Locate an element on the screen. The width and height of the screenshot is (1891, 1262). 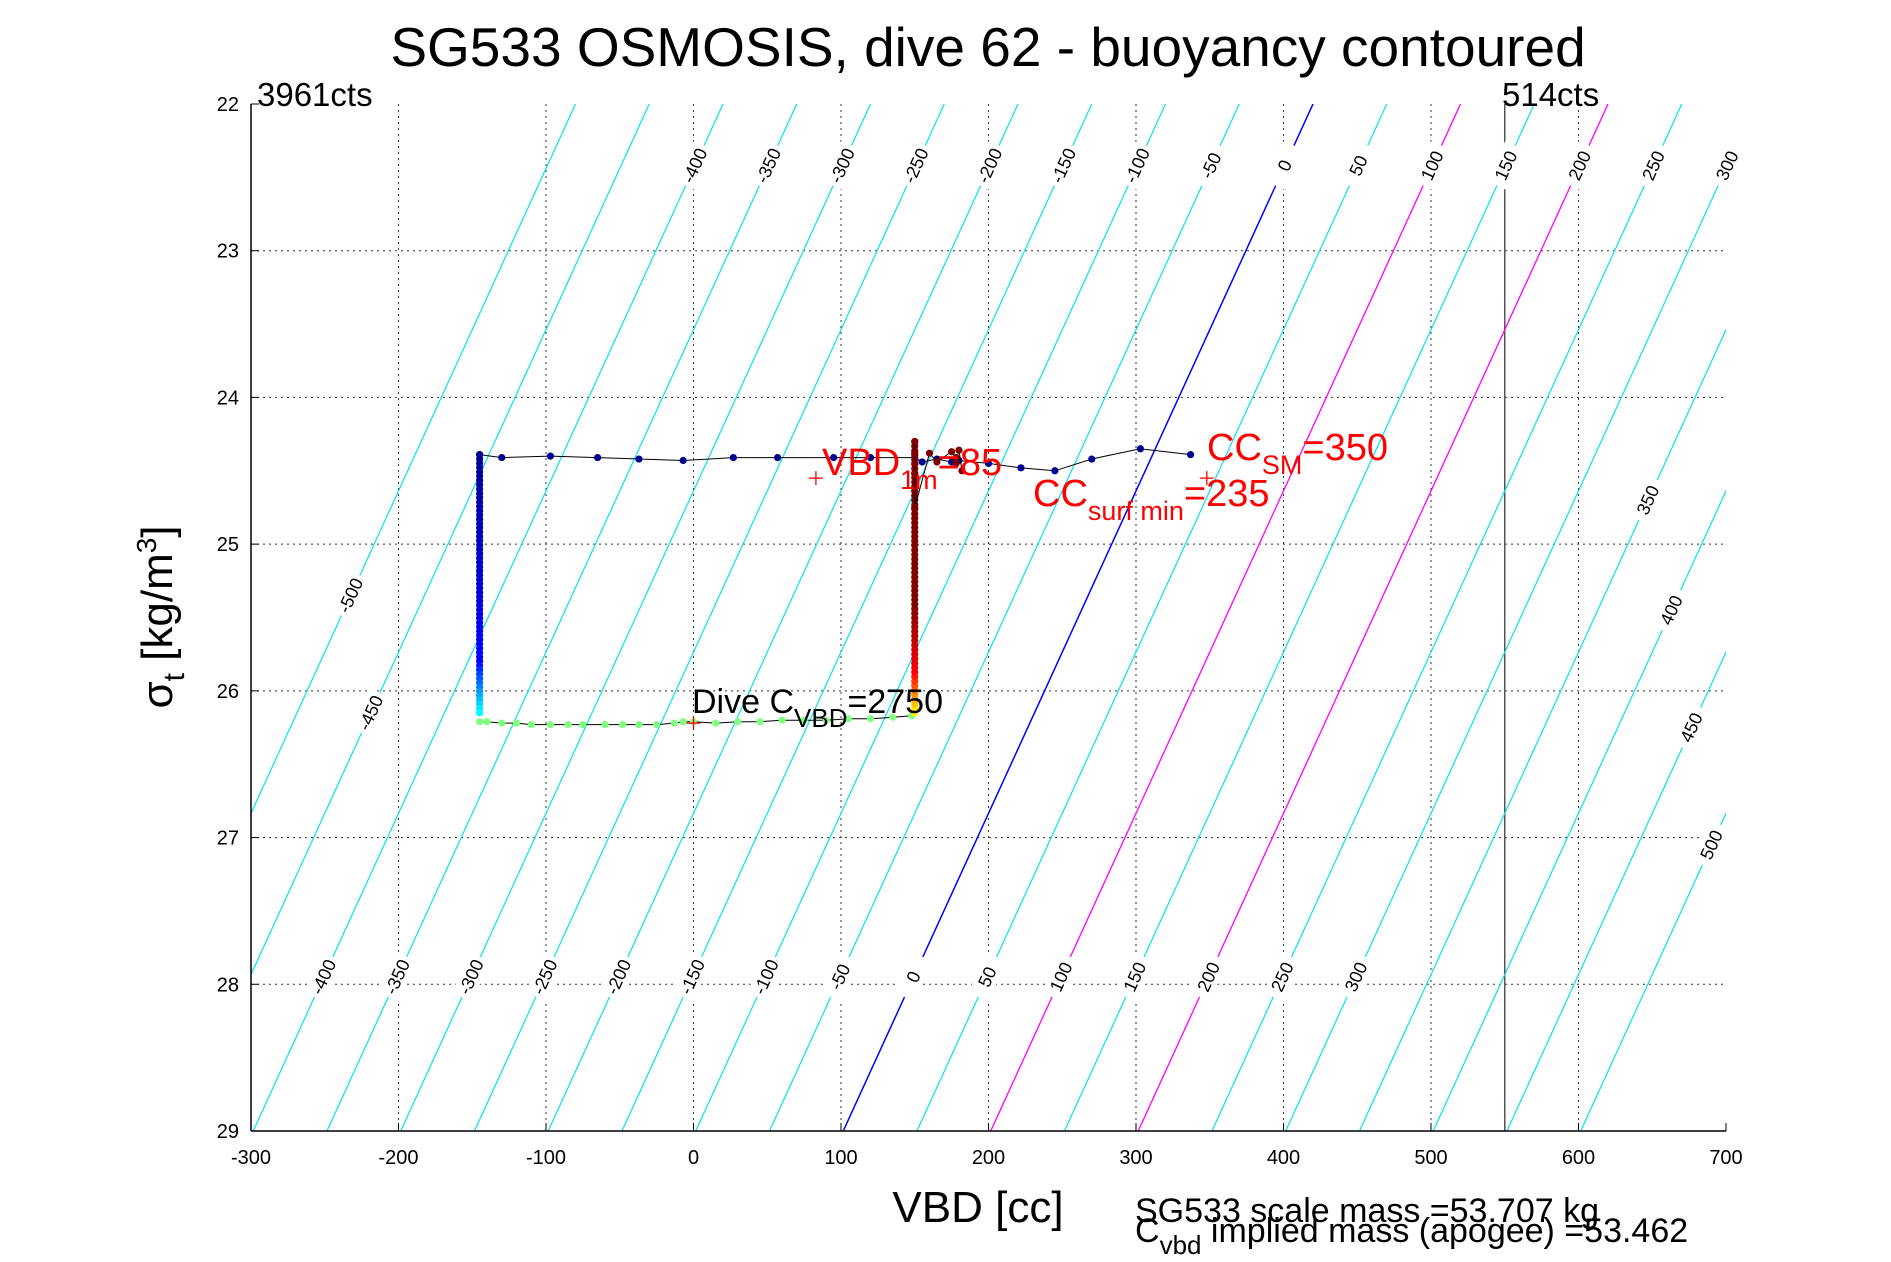
contour-label: 350 is located at coordinates (1648, 500).